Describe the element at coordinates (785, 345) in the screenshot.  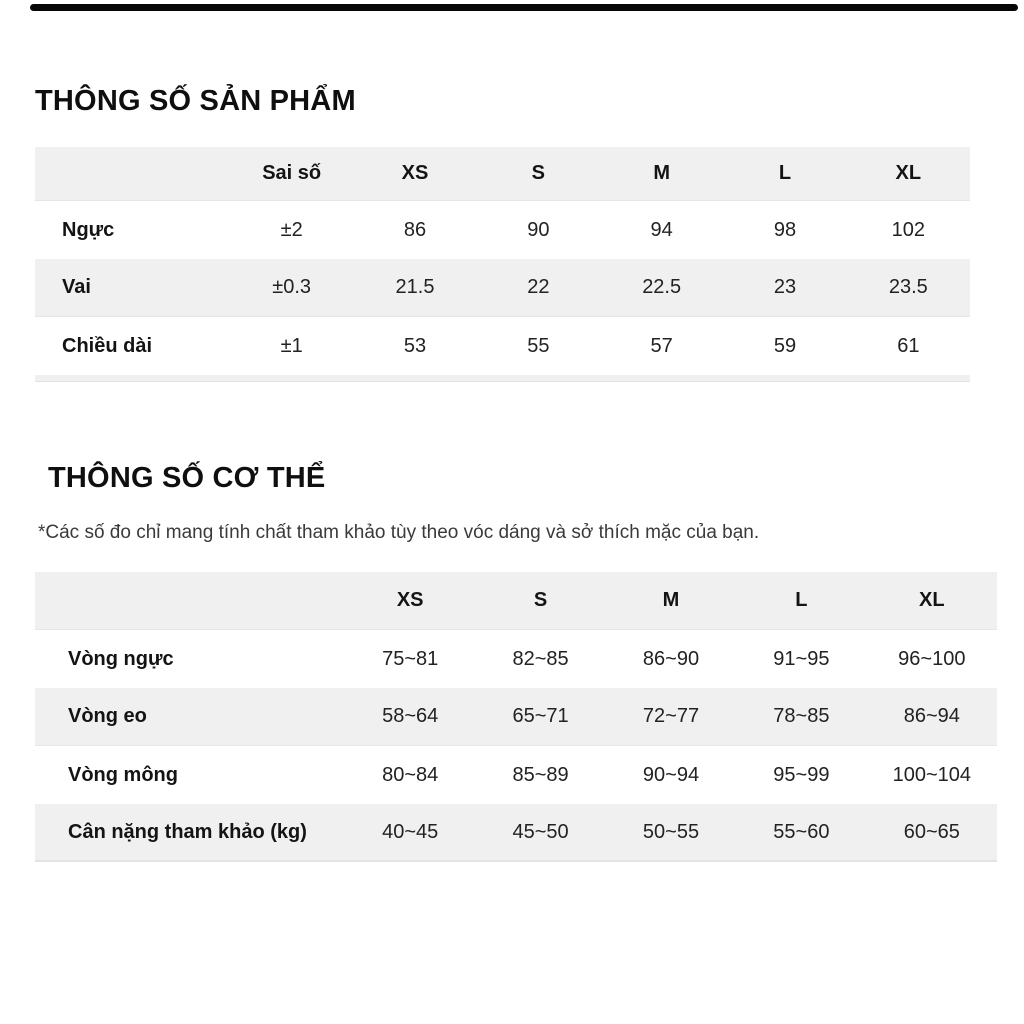
I see `cell-value: 59` at that location.